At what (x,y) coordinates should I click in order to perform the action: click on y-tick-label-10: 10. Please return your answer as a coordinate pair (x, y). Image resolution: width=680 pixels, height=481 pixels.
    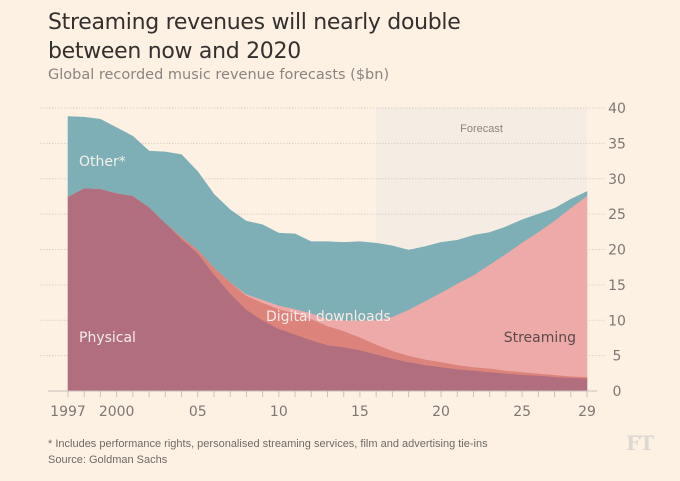
    Looking at the image, I should click on (617, 321).